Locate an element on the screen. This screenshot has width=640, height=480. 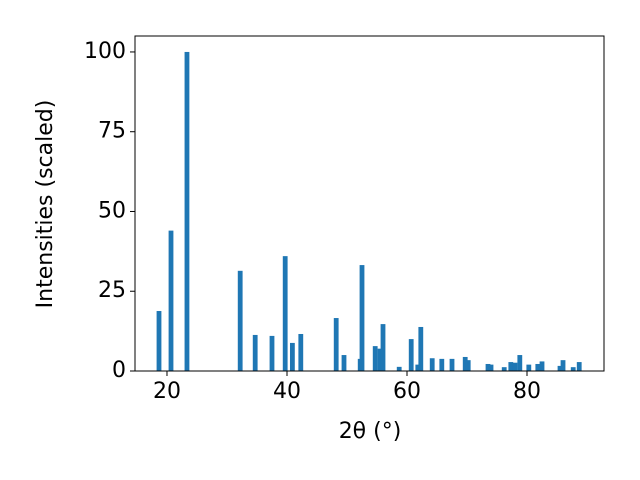
y-tick-label: 100 is located at coordinates (105, 51).